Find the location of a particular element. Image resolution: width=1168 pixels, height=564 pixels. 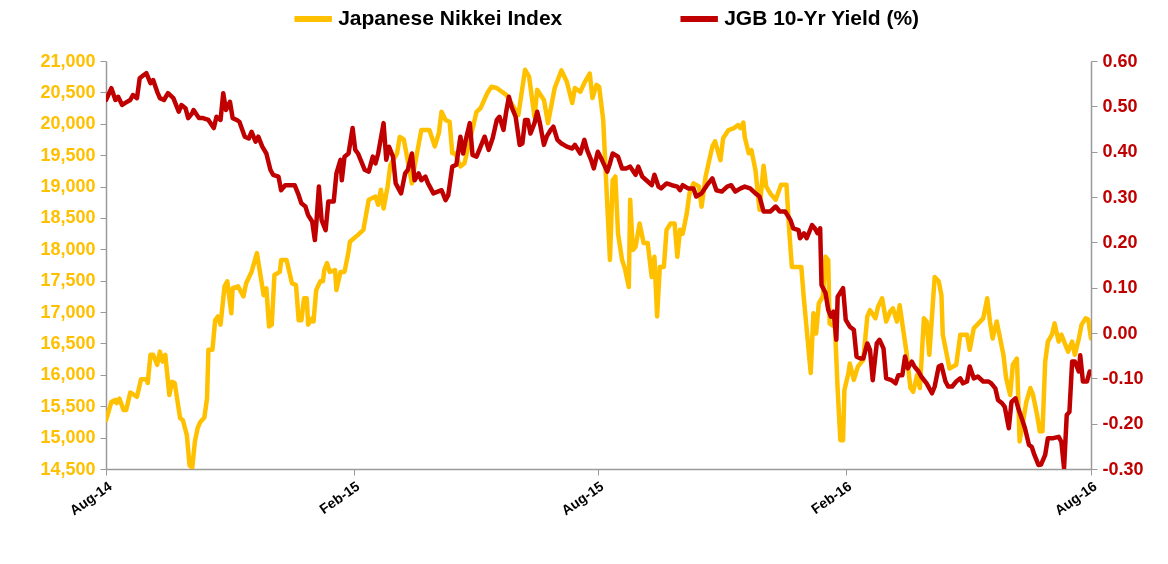

y2-tick-label: 0.30 is located at coordinates (1120, 196).